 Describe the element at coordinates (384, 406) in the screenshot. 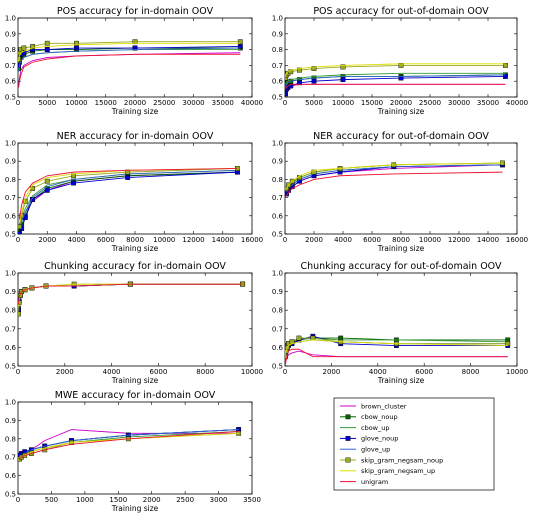

I see `legend-label: brown_cluster` at that location.